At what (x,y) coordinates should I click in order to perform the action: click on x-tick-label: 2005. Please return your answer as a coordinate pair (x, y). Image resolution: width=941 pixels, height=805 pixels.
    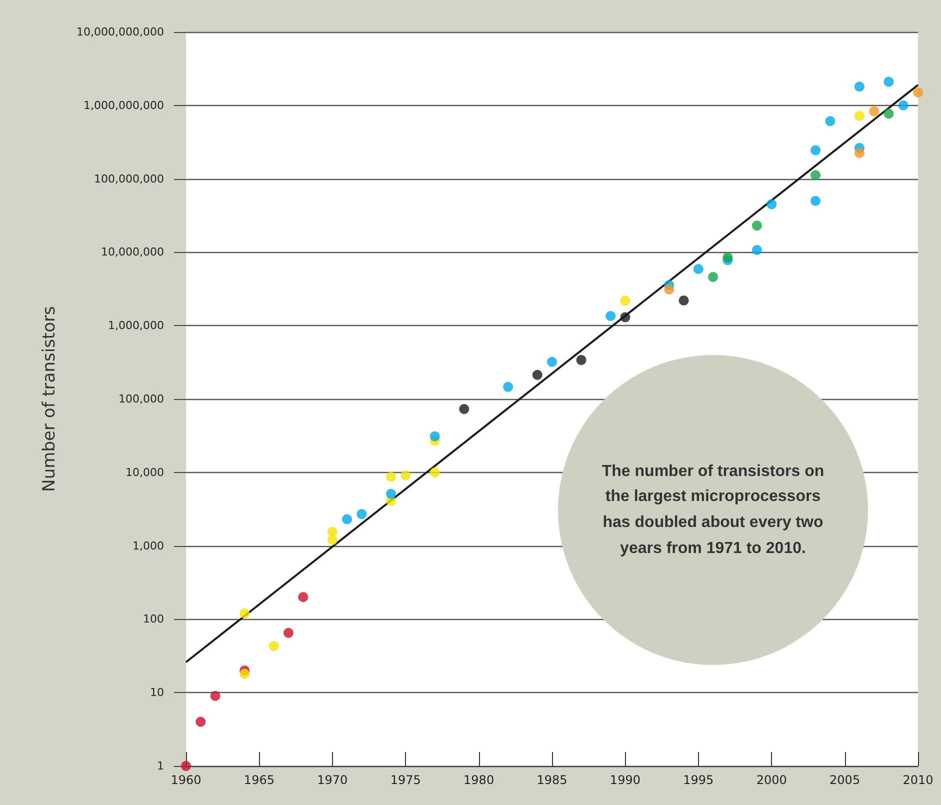
    Looking at the image, I should click on (845, 780).